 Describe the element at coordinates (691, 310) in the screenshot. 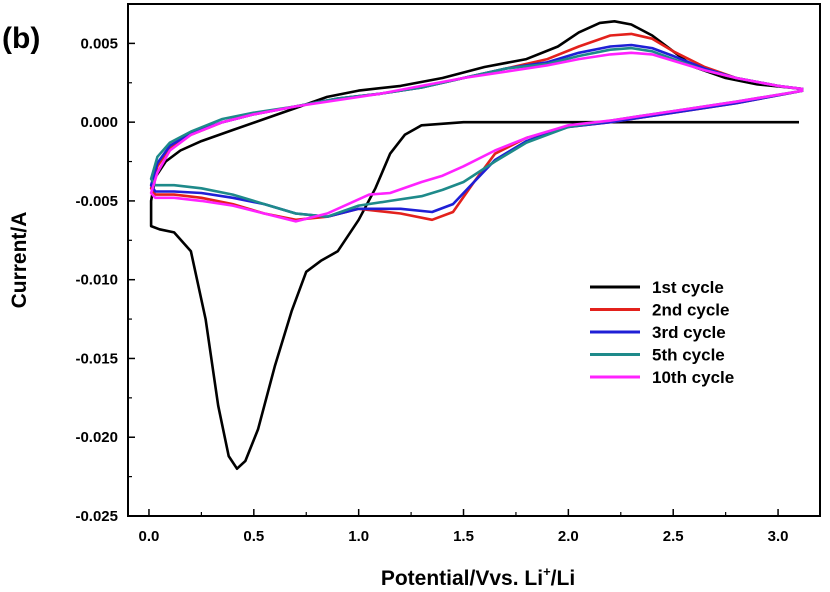

I see `legend-label-2: 2nd cycle` at that location.